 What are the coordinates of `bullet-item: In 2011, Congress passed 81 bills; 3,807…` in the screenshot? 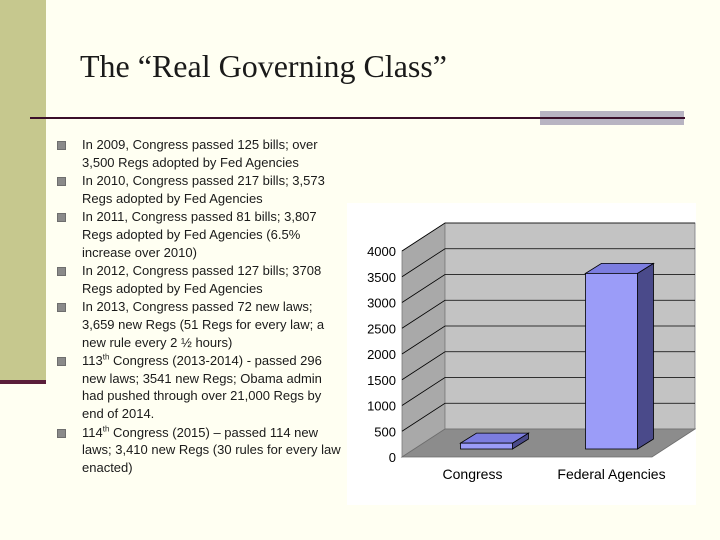 It's located at (201, 234).